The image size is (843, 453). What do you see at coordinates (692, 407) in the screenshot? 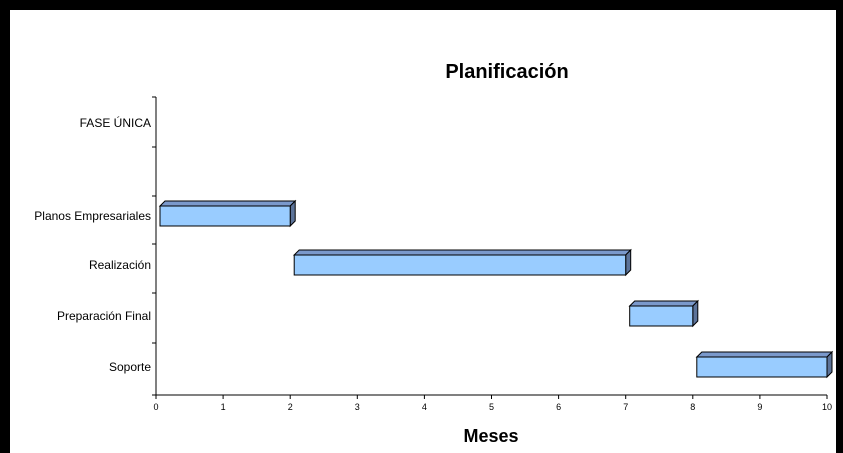
I see `x-tick-label: 8` at bounding box center [692, 407].